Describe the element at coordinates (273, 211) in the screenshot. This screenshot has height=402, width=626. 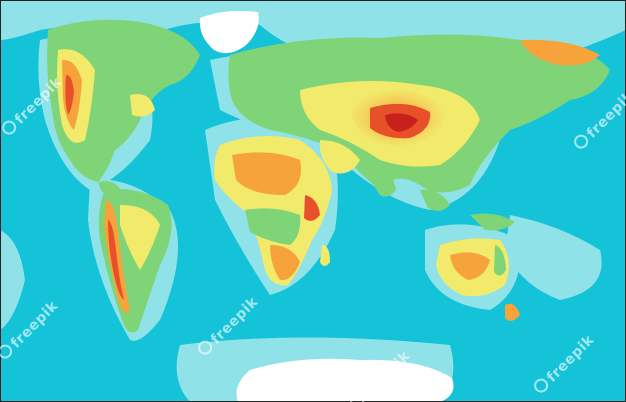
I see `africa` at that location.